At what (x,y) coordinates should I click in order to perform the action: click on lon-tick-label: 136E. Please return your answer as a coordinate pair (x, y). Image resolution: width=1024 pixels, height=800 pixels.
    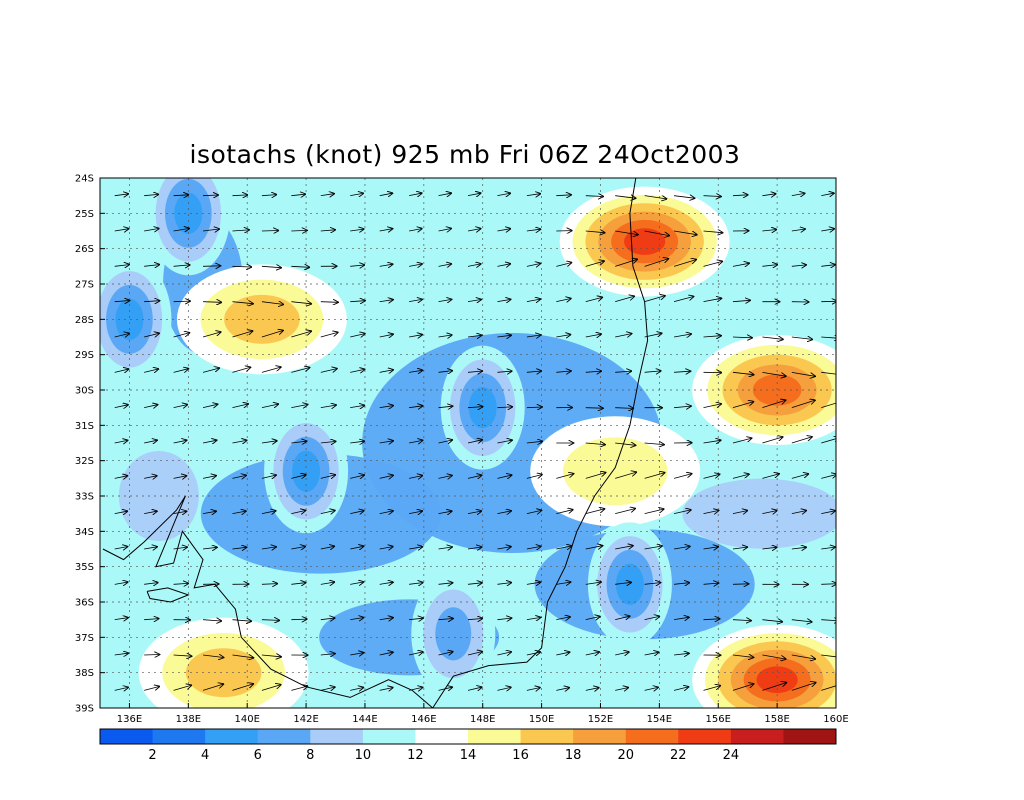
    Looking at the image, I should click on (129, 719).